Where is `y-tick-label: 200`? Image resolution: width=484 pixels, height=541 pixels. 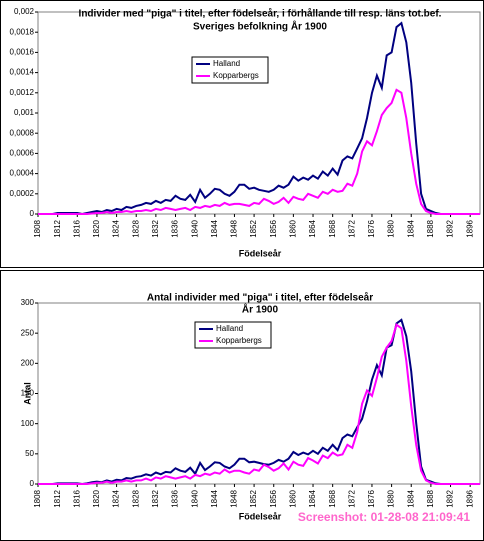
y-tick-label: 200 is located at coordinates (28, 362).